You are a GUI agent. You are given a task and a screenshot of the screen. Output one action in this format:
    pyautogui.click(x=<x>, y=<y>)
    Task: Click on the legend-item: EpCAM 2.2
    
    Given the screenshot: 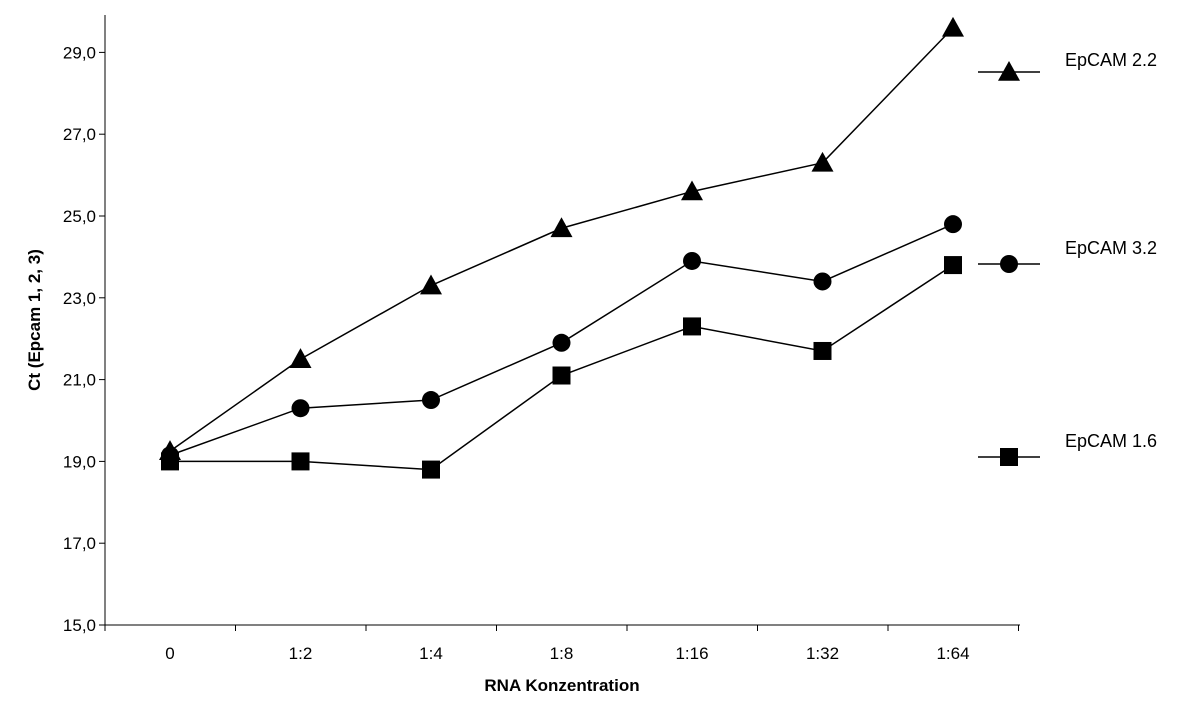 What is the action you would take?
    pyautogui.click(x=1067, y=65)
    